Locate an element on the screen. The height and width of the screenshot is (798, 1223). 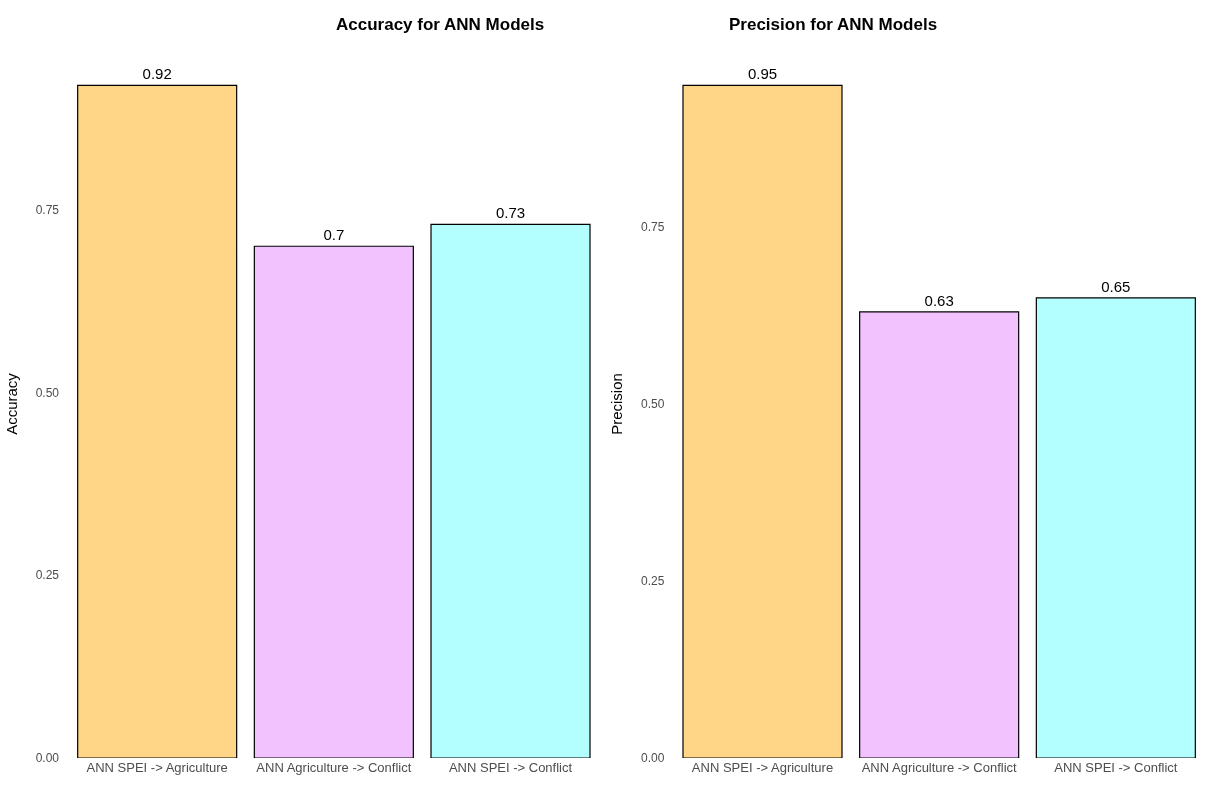
data-label: 0.73 is located at coordinates (510, 213).